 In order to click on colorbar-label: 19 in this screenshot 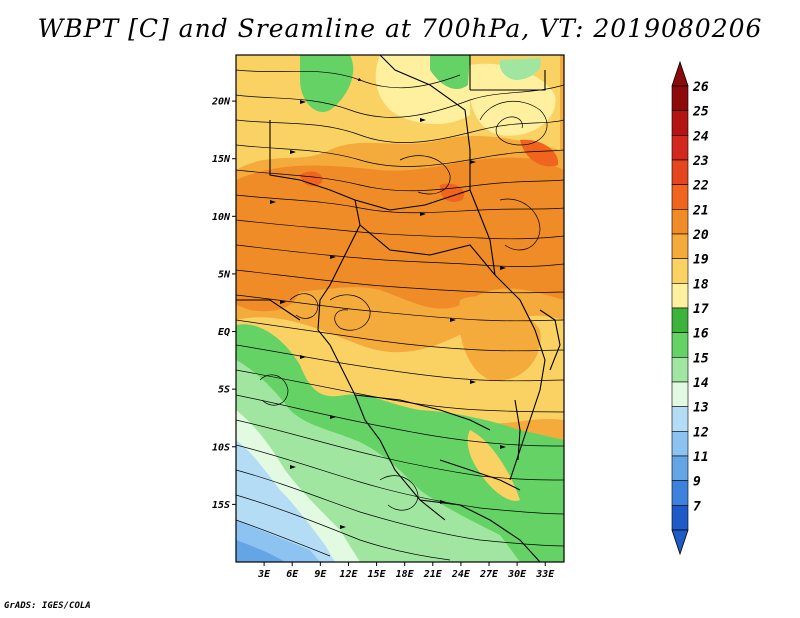, I will do `click(701, 260)`.